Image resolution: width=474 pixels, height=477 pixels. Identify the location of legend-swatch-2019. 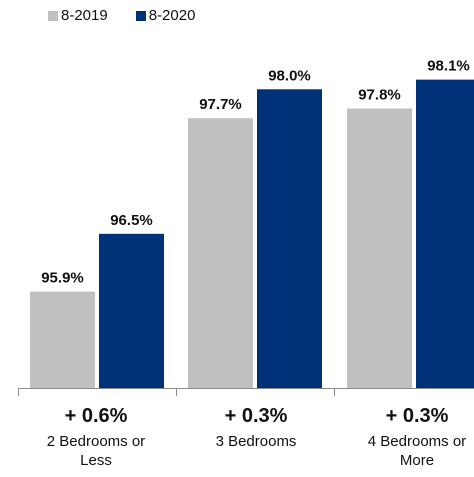
(53, 15).